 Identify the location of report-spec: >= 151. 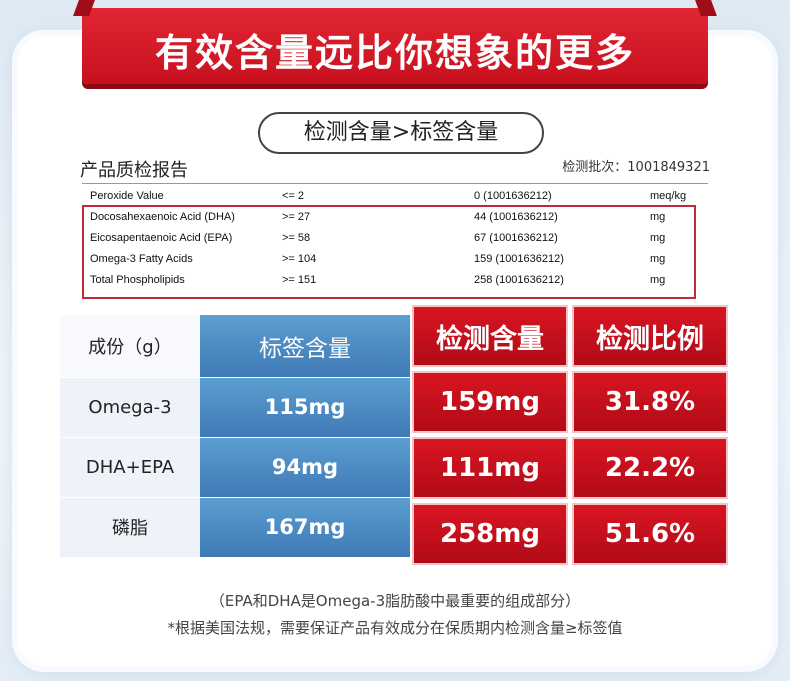
(299, 280).